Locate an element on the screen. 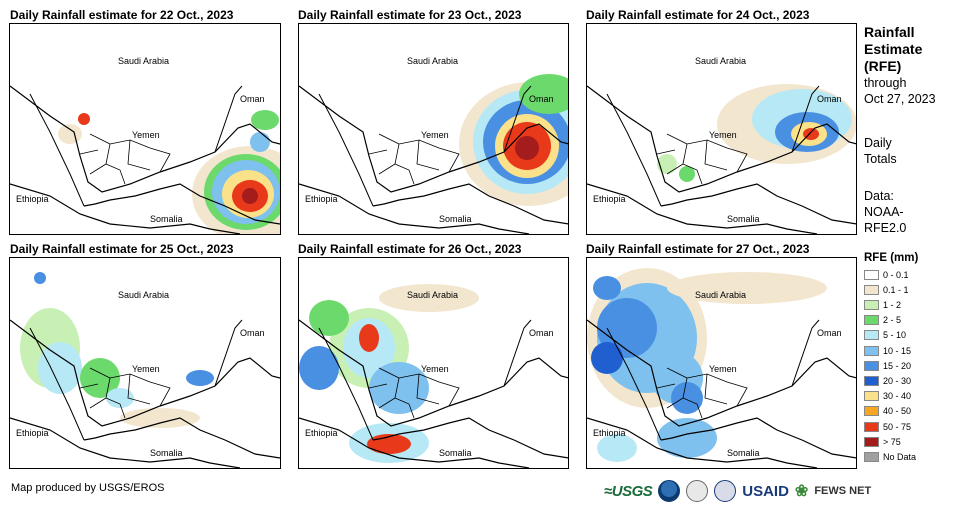  doi-seal-icon is located at coordinates (697, 491).